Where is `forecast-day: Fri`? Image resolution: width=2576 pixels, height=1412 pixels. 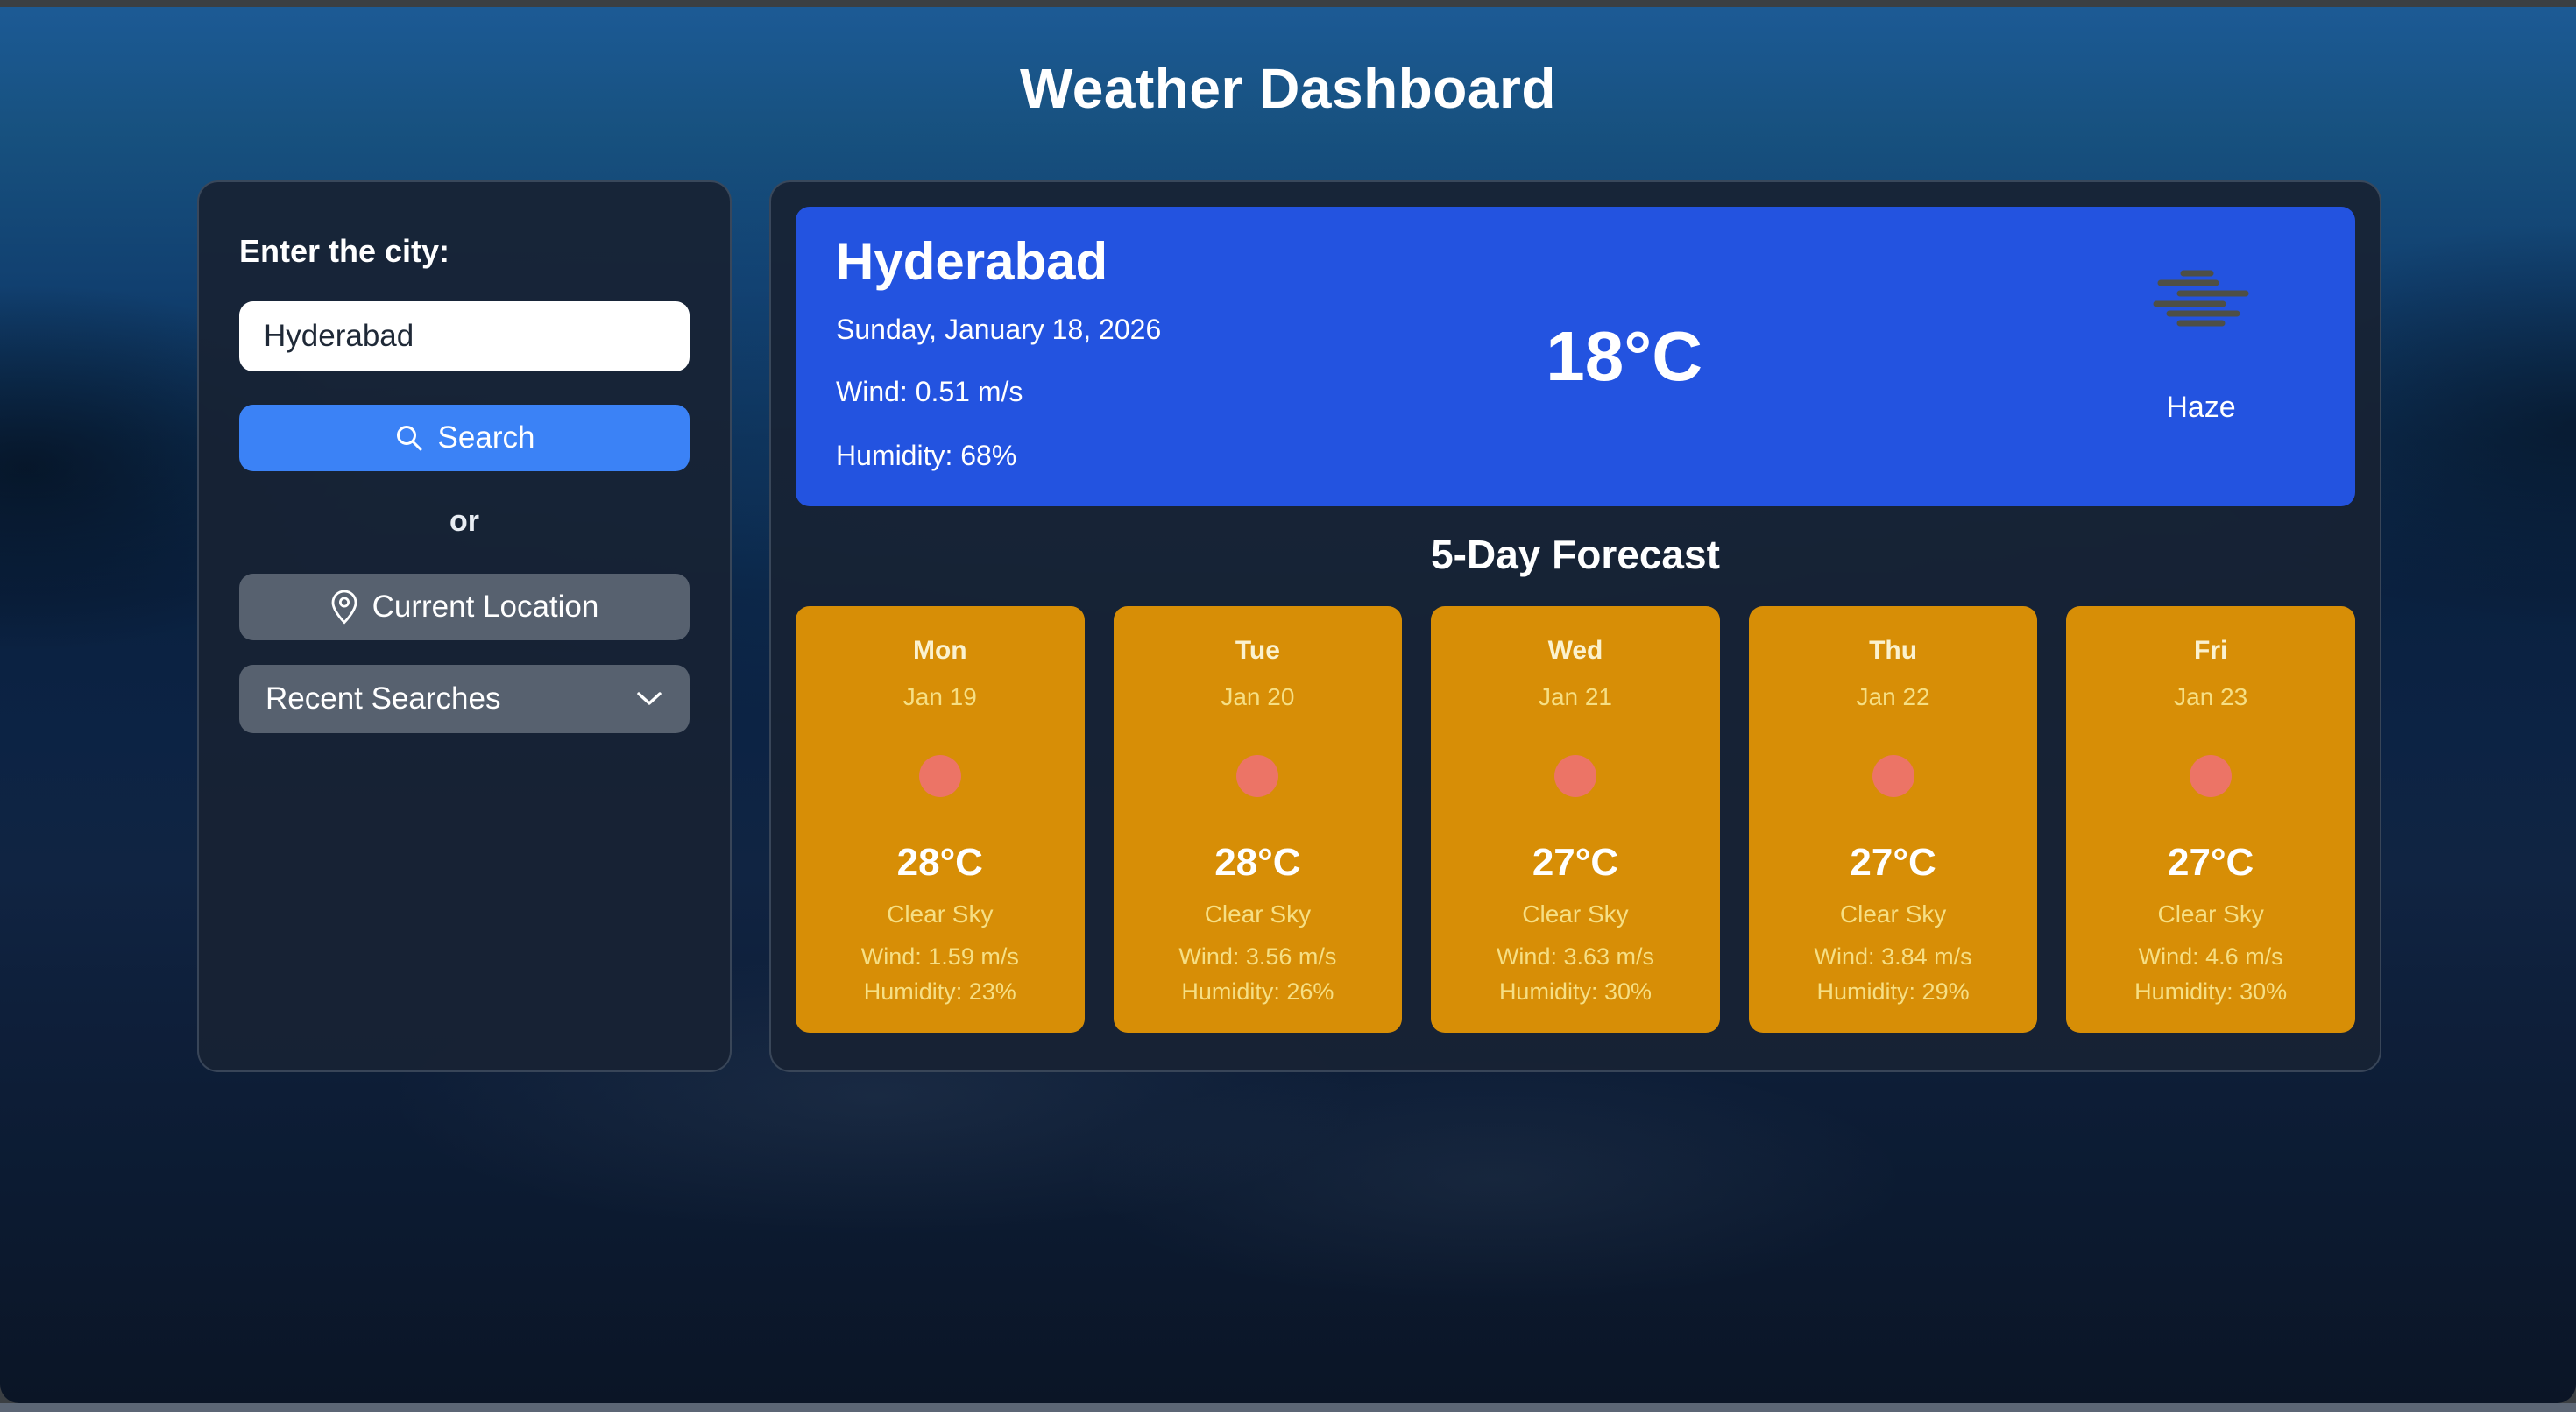
forecast-day: Fri is located at coordinates (2211, 651).